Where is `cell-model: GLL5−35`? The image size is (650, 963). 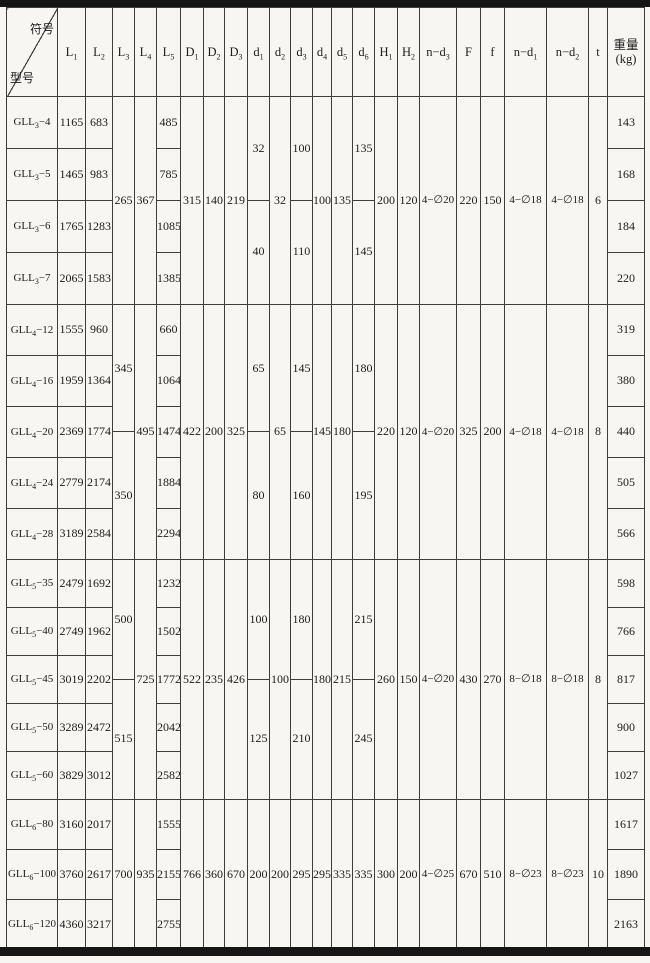
cell-model: GLL5−35 is located at coordinates (32, 583).